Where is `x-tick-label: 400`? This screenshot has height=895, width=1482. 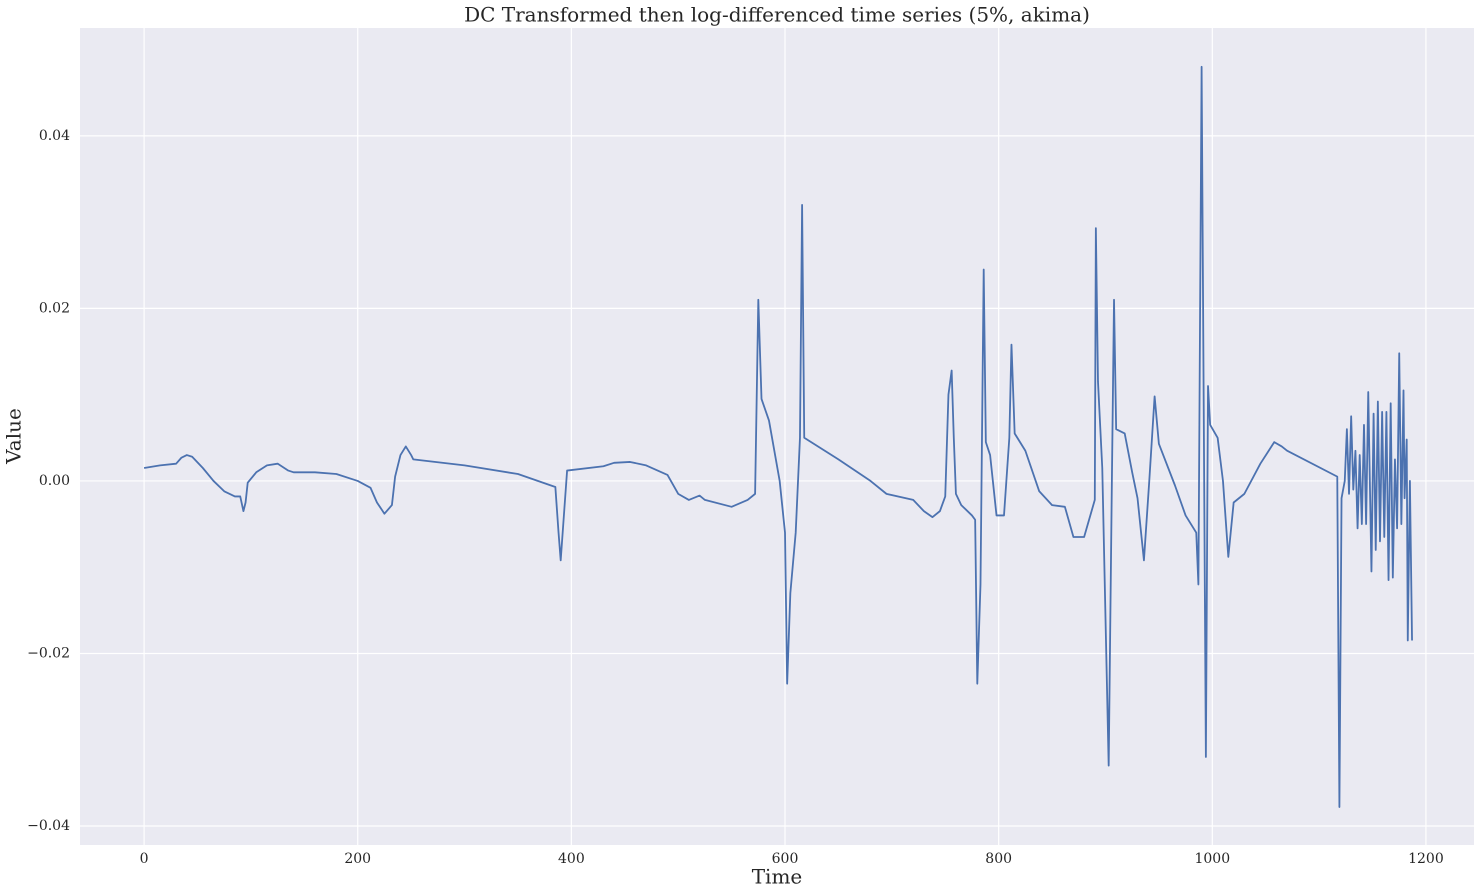
x-tick-label: 400 is located at coordinates (571, 859).